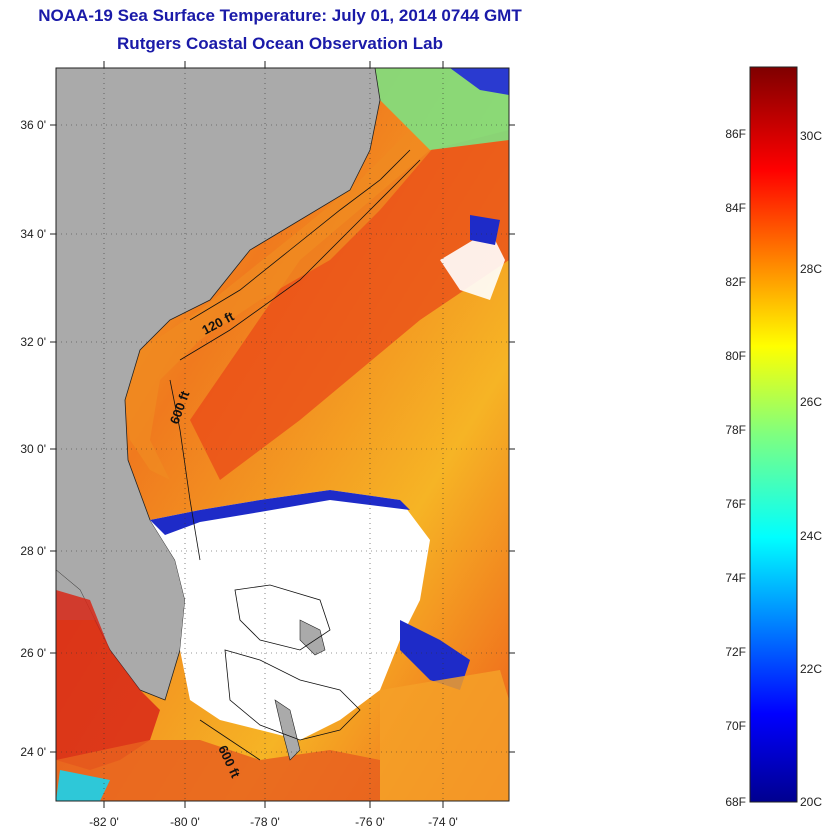  What do you see at coordinates (280, 512) in the screenshot?
I see `cloud-edge-north` at bounding box center [280, 512].